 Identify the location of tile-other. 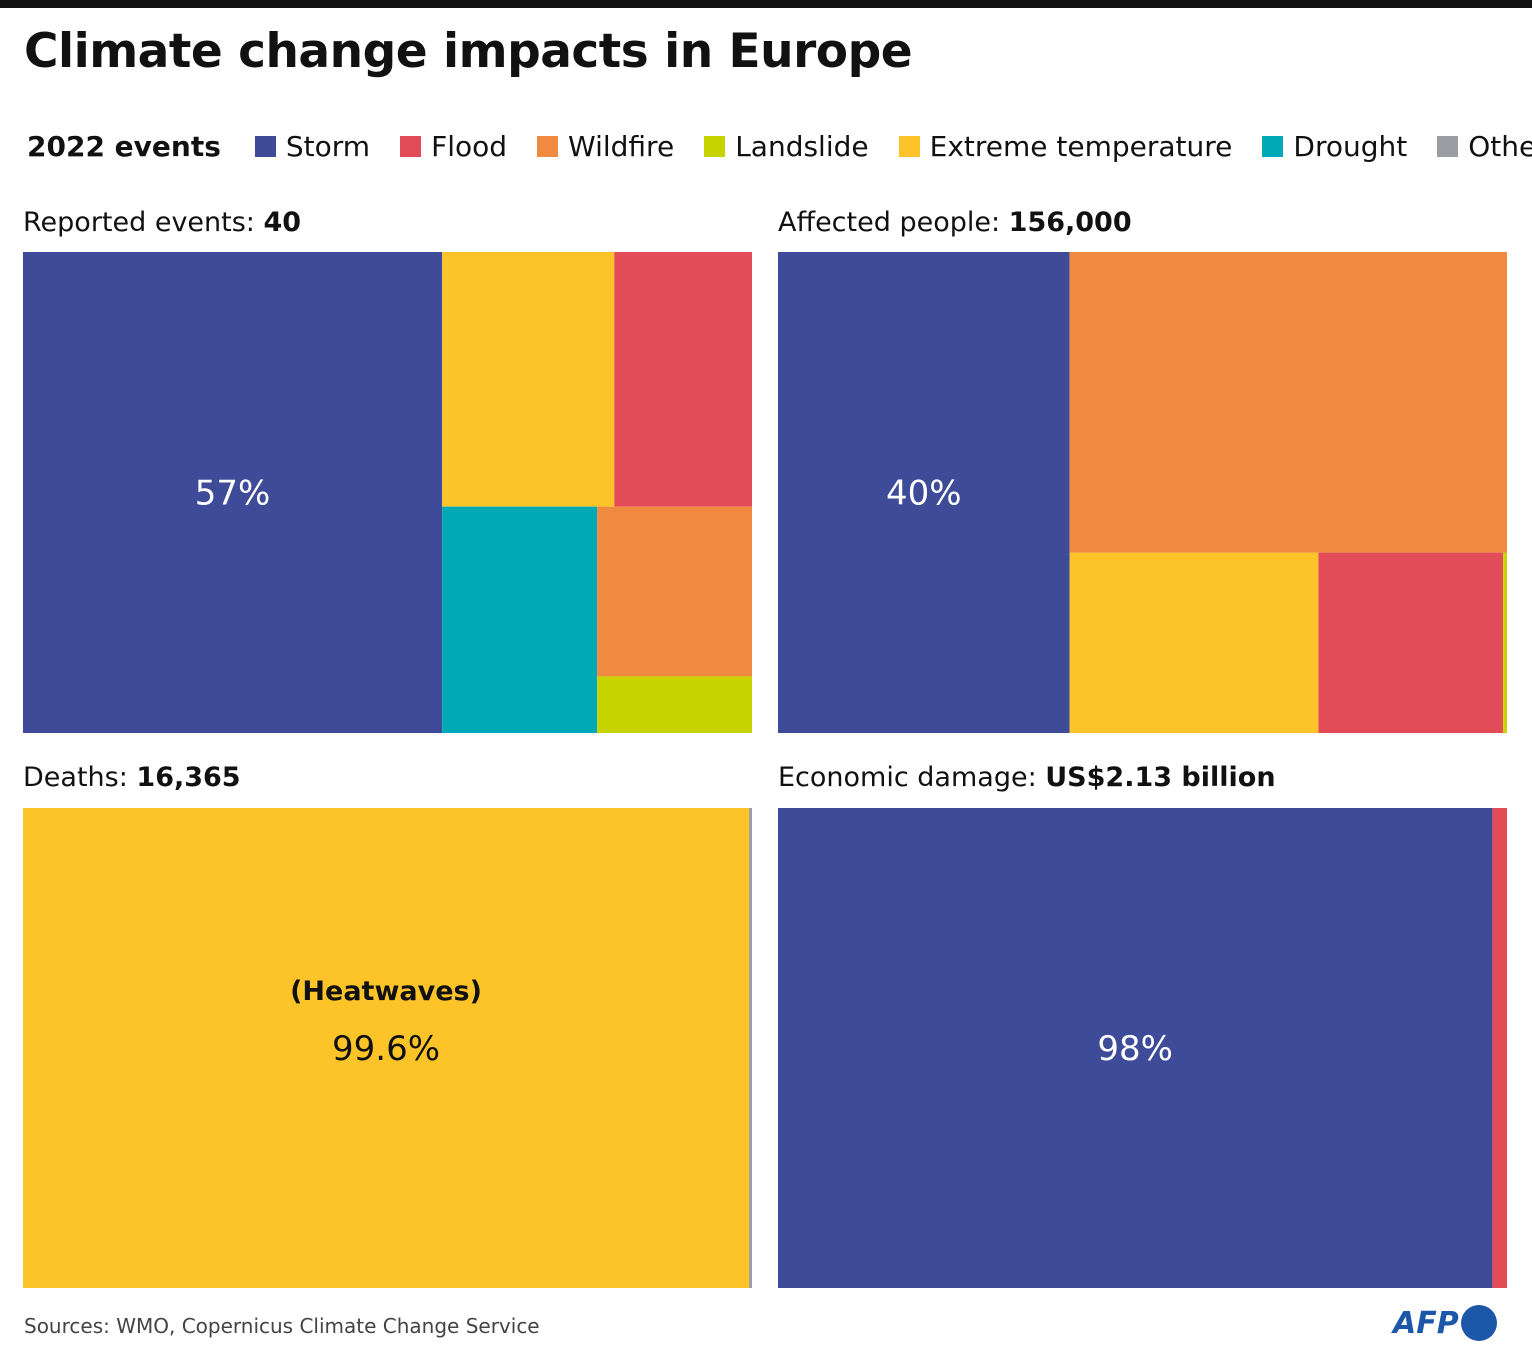
(750, 1048).